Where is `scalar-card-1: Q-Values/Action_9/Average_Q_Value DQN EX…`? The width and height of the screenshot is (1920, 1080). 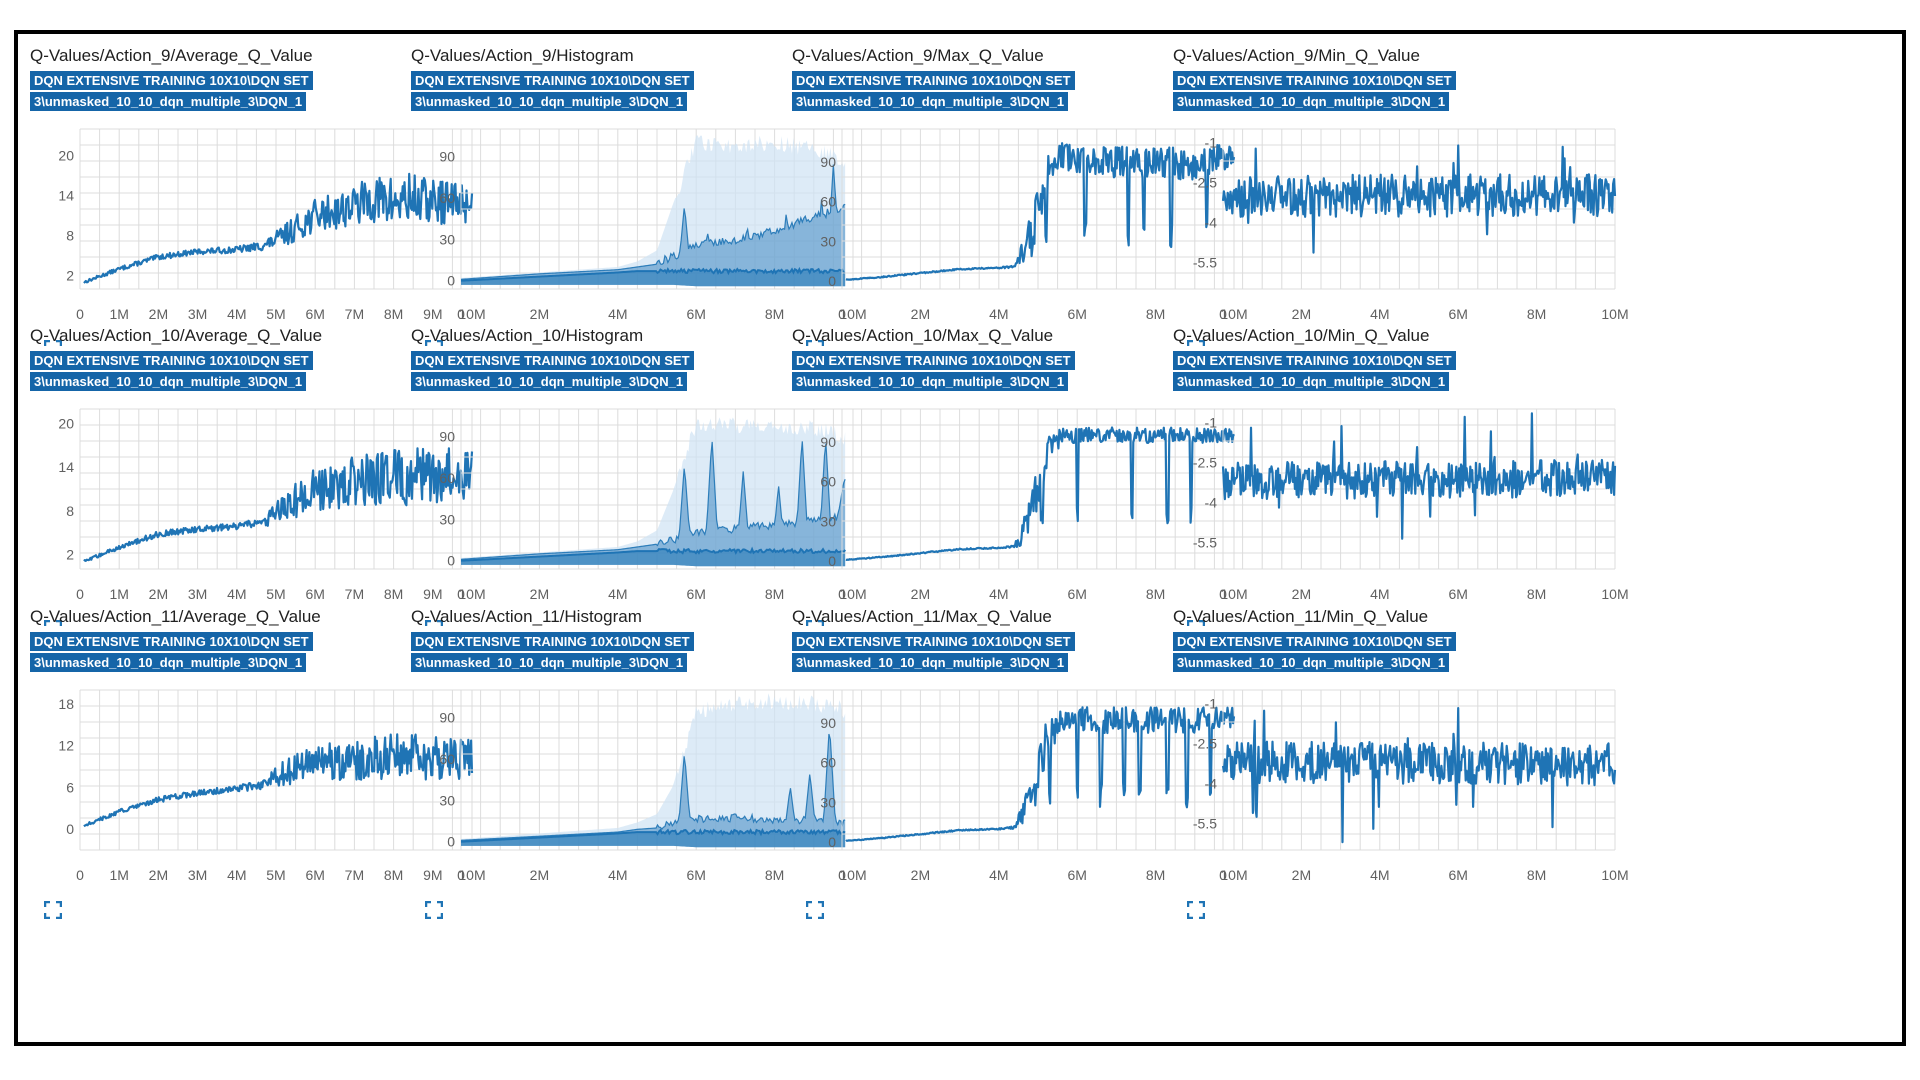 scalar-card-1: Q-Values/Action_9/Average_Q_Value DQN EX… is located at coordinates (256, 204).